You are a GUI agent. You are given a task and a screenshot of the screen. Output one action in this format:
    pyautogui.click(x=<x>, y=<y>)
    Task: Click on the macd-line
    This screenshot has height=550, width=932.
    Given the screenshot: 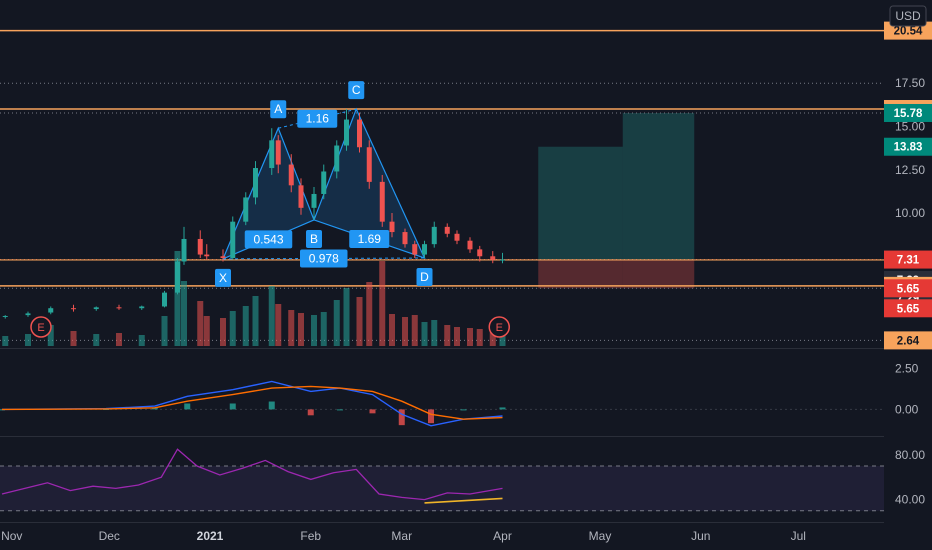 What is the action you would take?
    pyautogui.click(x=252, y=403)
    